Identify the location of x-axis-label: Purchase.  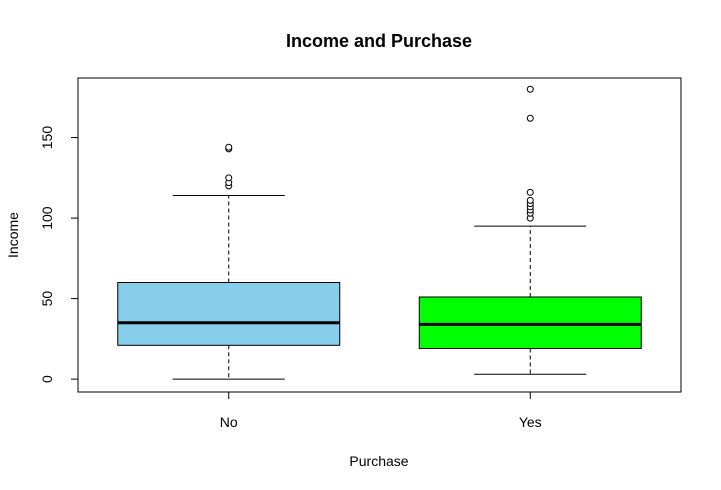
(378, 461).